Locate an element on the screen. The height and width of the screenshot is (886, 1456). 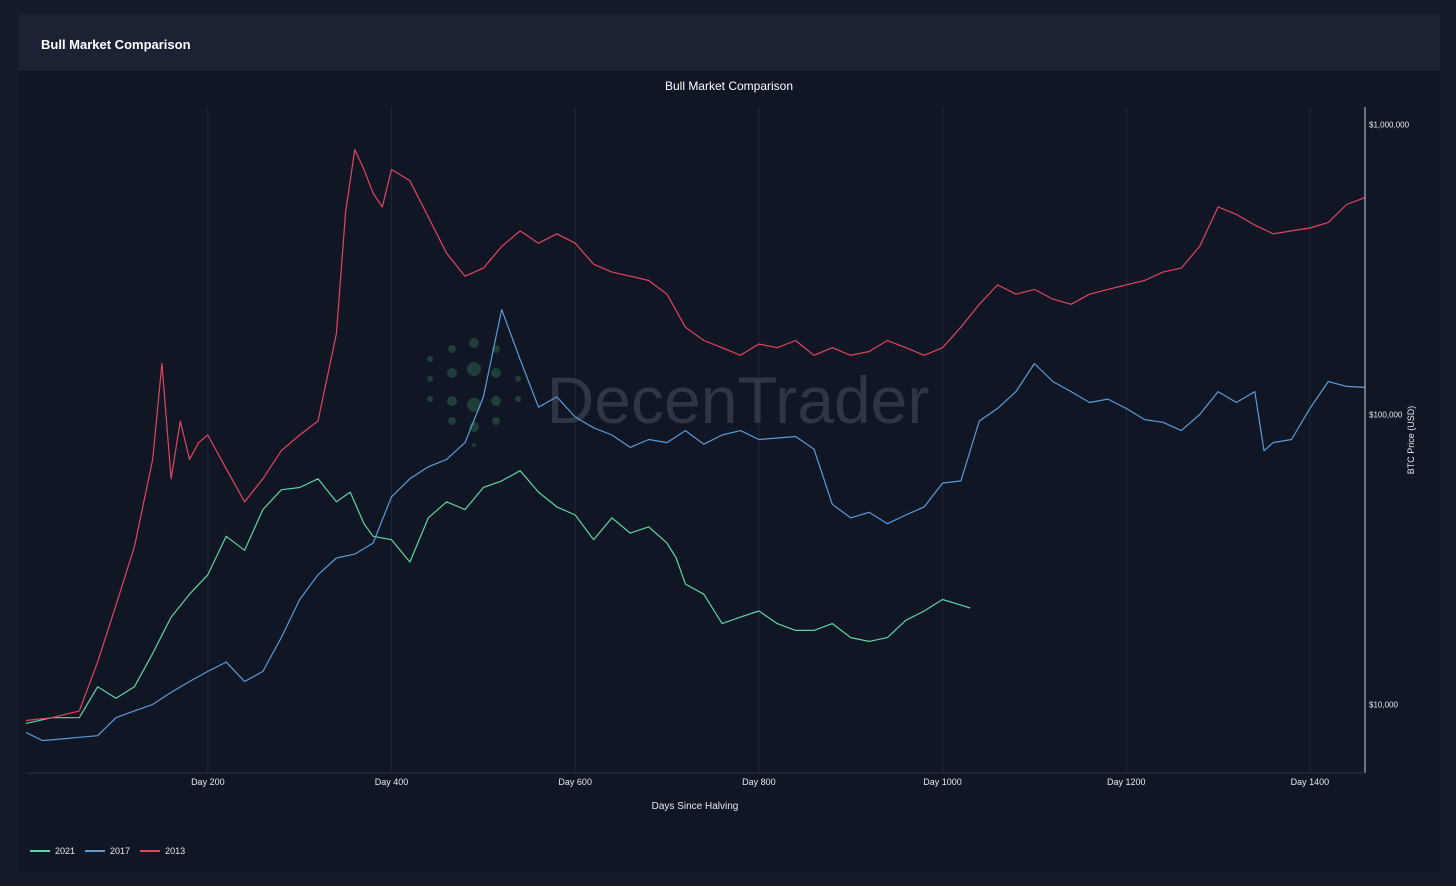
y-tick-label: $100,000 is located at coordinates (1386, 415).